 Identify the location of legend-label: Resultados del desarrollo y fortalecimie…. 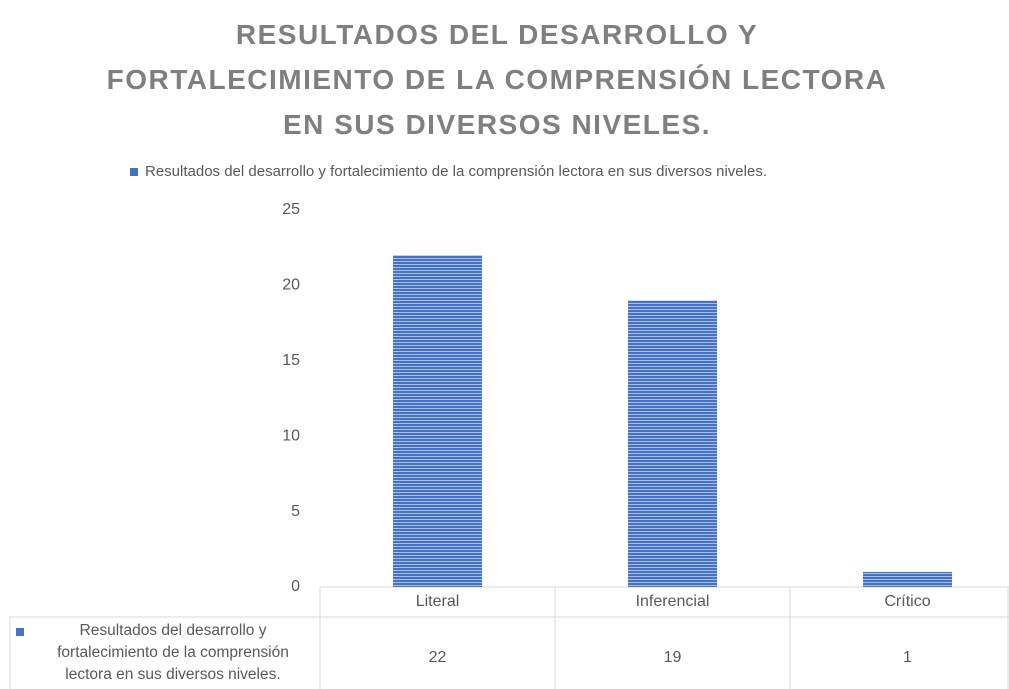
(456, 171).